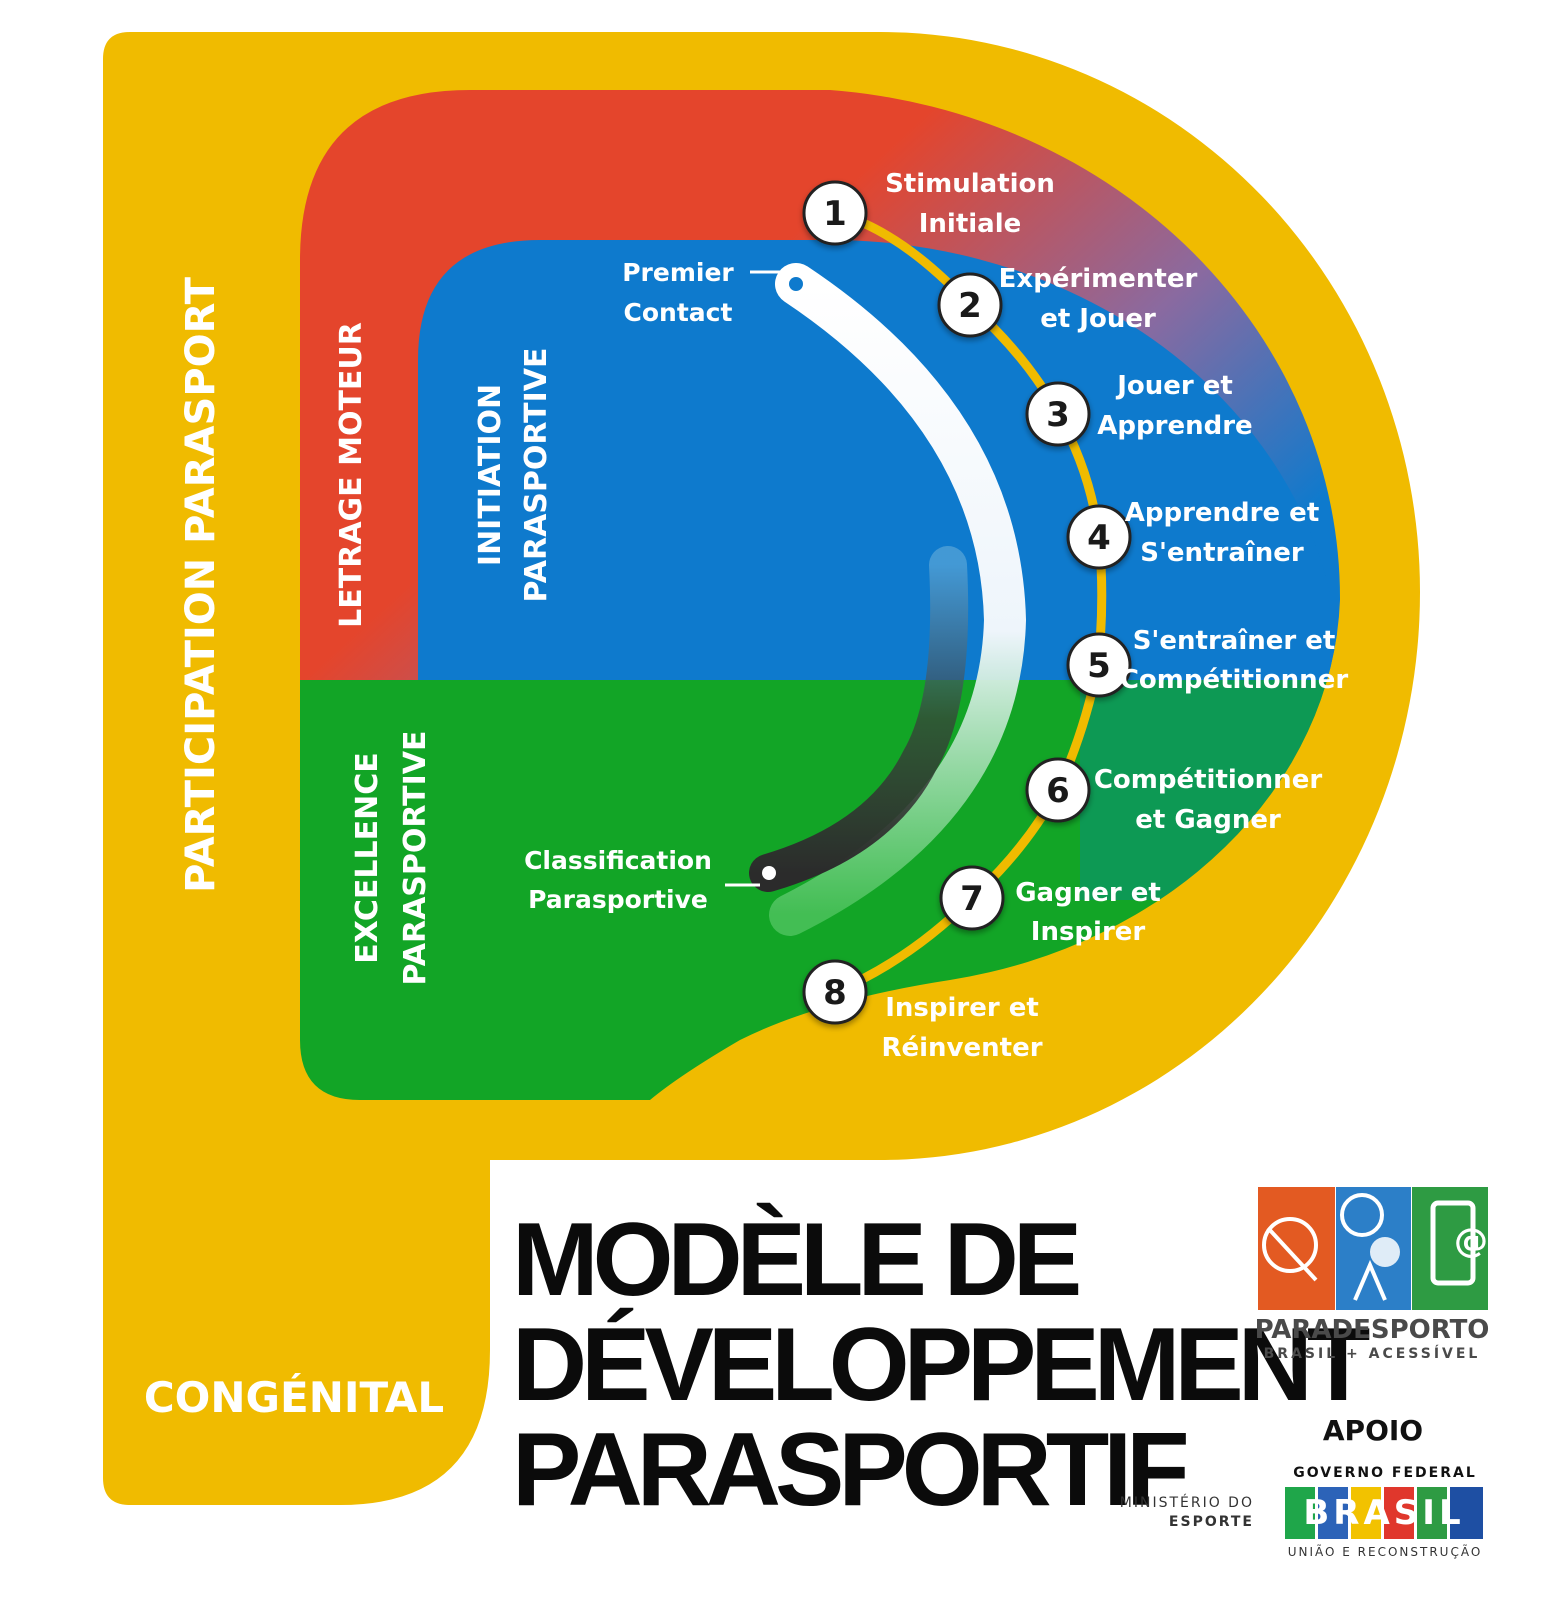 This screenshot has height=1600, width=1556. I want to click on step-4-label-2: S'entraîner, so click(1222, 553).